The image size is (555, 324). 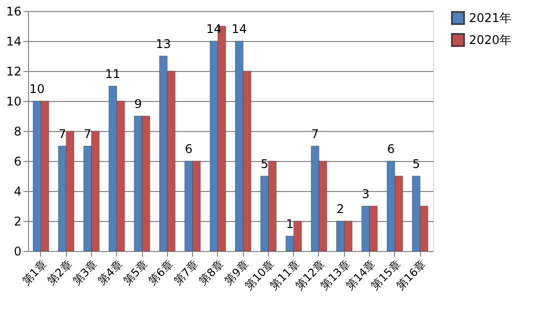 I want to click on legend-label: 2020年, so click(x=490, y=40).